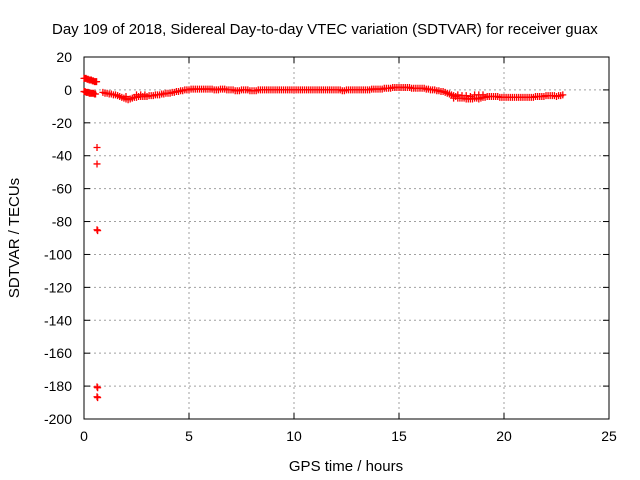 This screenshot has width=640, height=480. What do you see at coordinates (58, 419) in the screenshot?
I see `y-tick-label: -200` at bounding box center [58, 419].